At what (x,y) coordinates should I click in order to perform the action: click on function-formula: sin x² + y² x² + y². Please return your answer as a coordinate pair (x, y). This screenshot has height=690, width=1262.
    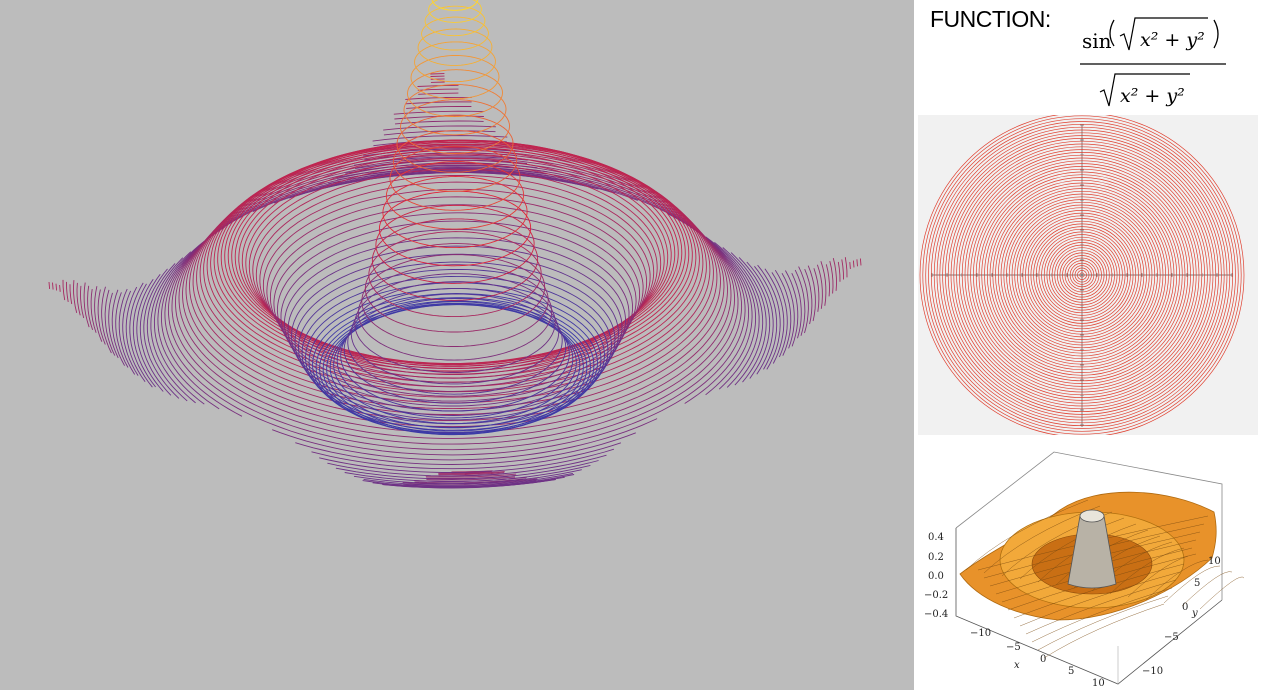
    Looking at the image, I should click on (1154, 58).